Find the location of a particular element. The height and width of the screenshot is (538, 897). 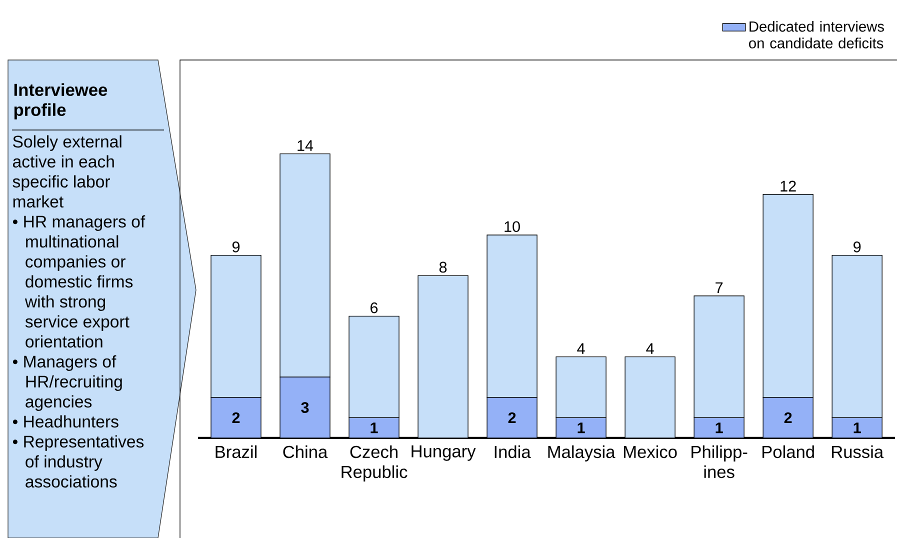

text: Solely external active in each specific labor market is located at coordinates (67, 171).